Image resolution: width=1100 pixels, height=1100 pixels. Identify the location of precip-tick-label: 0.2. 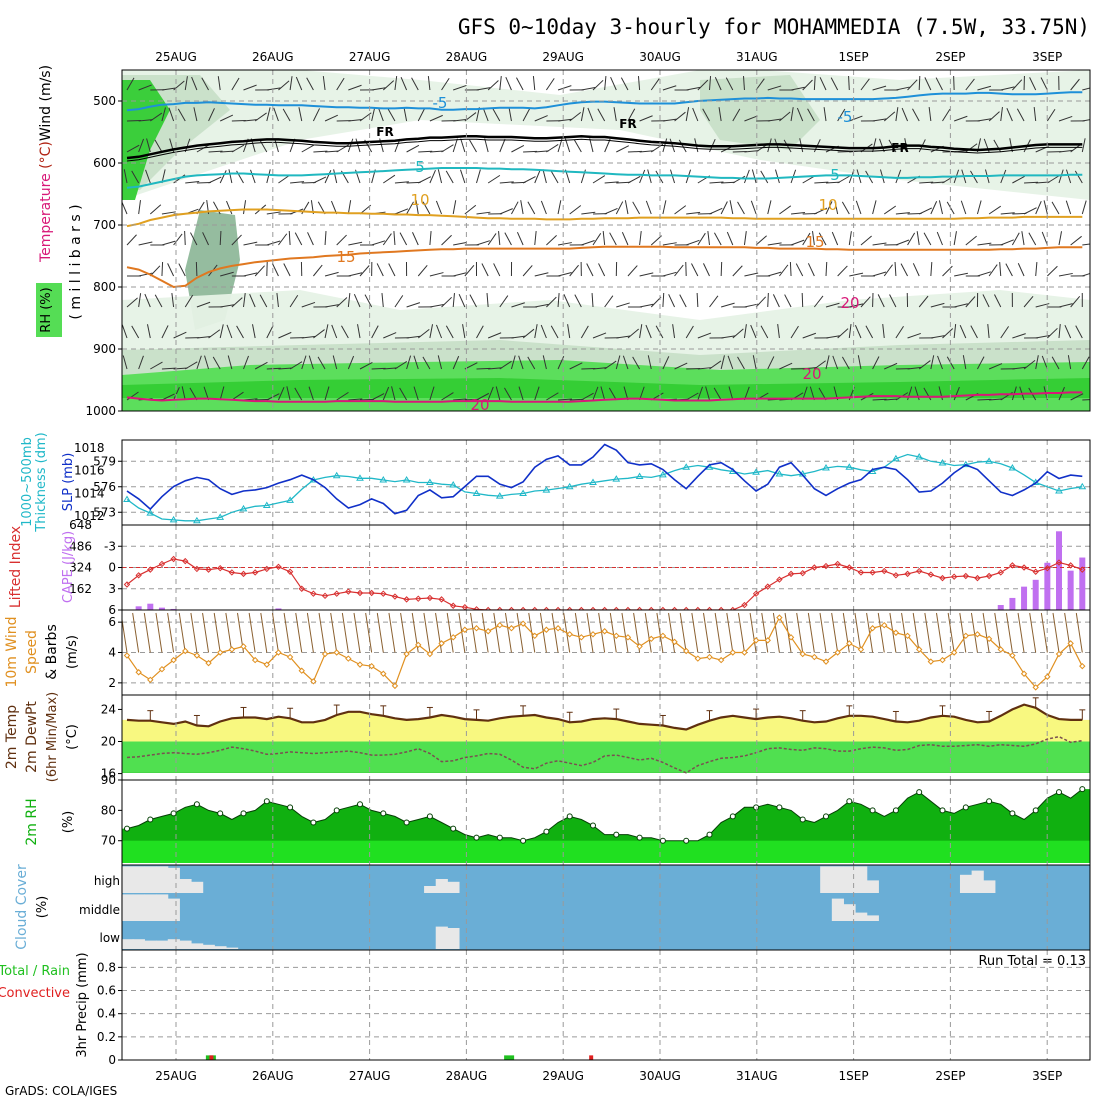
(106, 1037).